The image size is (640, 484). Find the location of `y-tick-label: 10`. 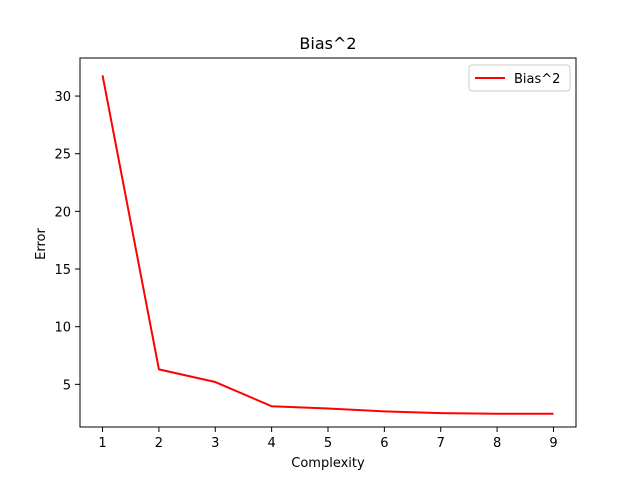

y-tick-label: 10 is located at coordinates (62, 328).